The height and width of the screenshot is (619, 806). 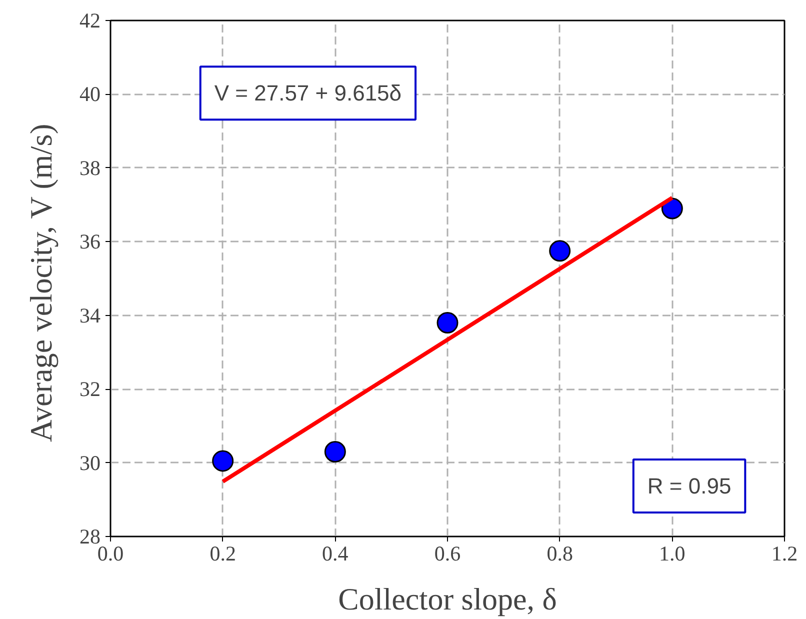 I want to click on x-tick-label: 1.0, so click(x=672, y=554).